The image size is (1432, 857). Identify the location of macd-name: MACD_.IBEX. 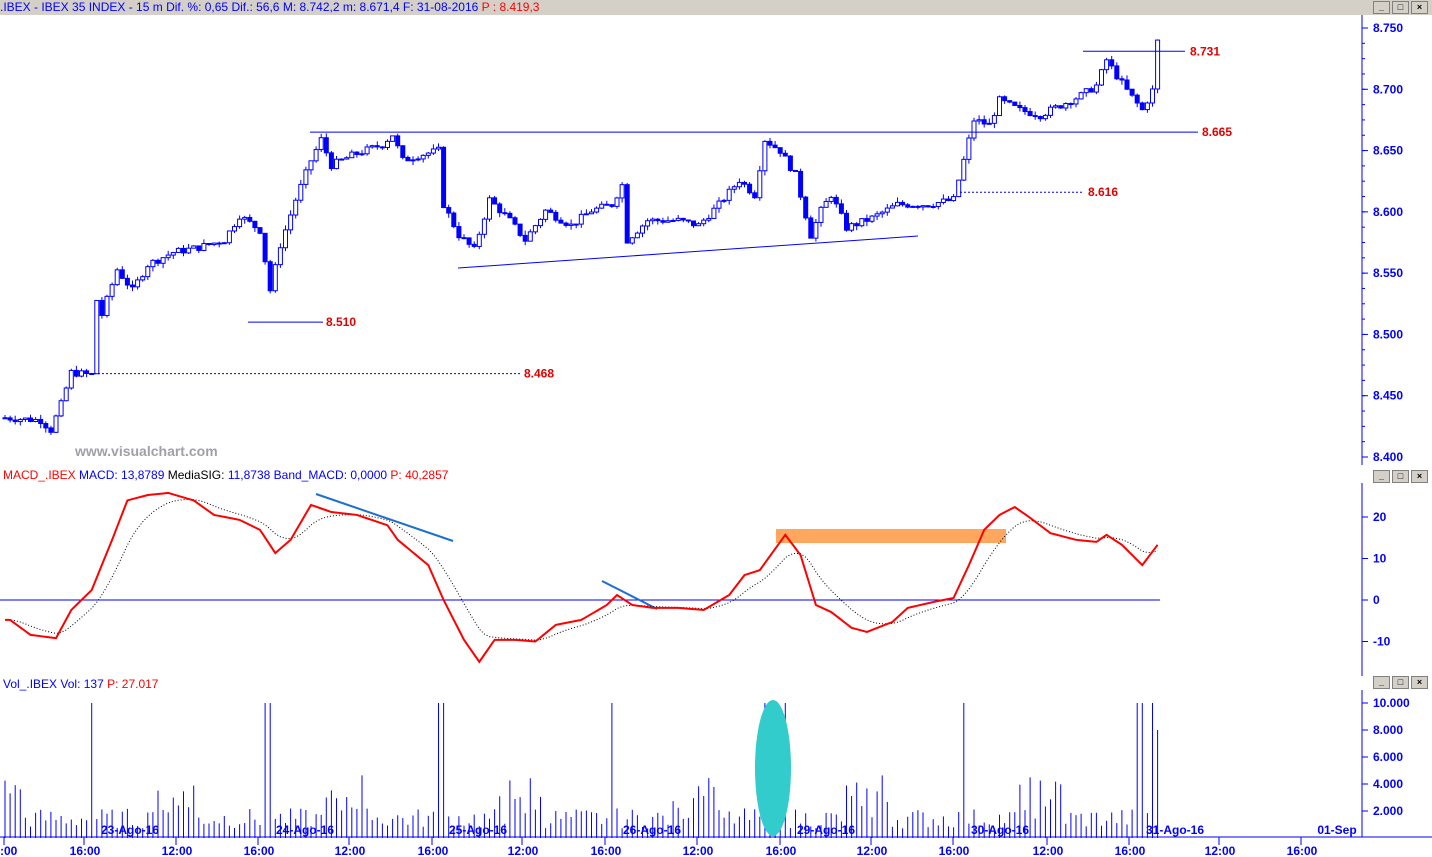
(39, 475).